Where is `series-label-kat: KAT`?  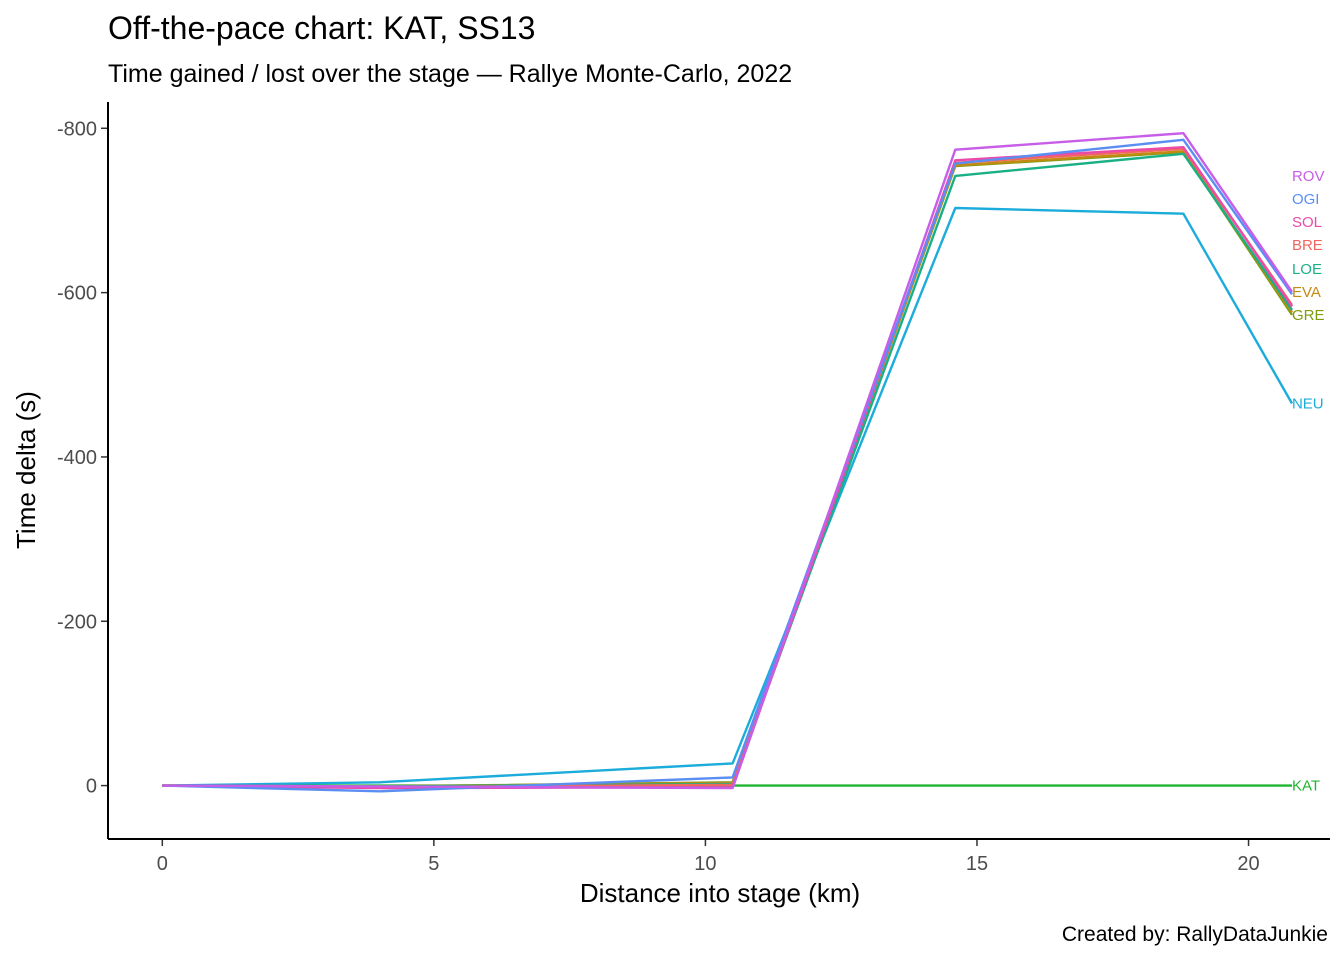
series-label-kat: KAT is located at coordinates (1306, 786).